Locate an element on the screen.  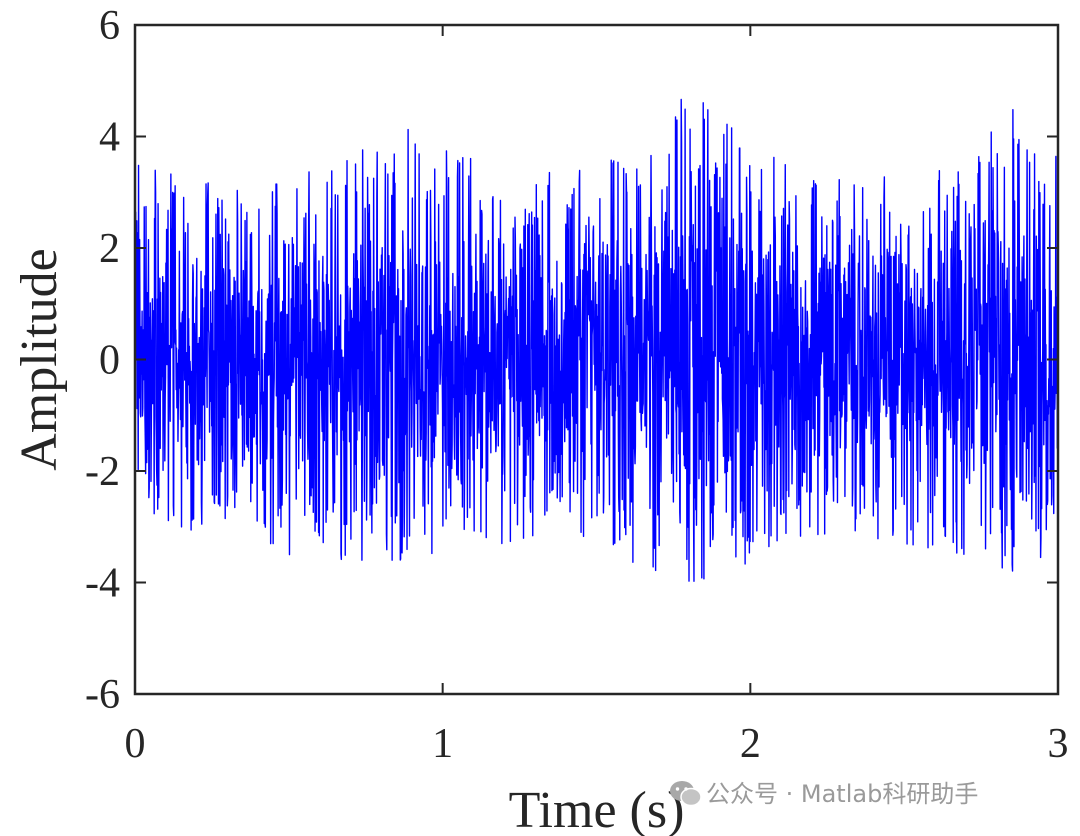
x-tick-label: 0 is located at coordinates (135, 744).